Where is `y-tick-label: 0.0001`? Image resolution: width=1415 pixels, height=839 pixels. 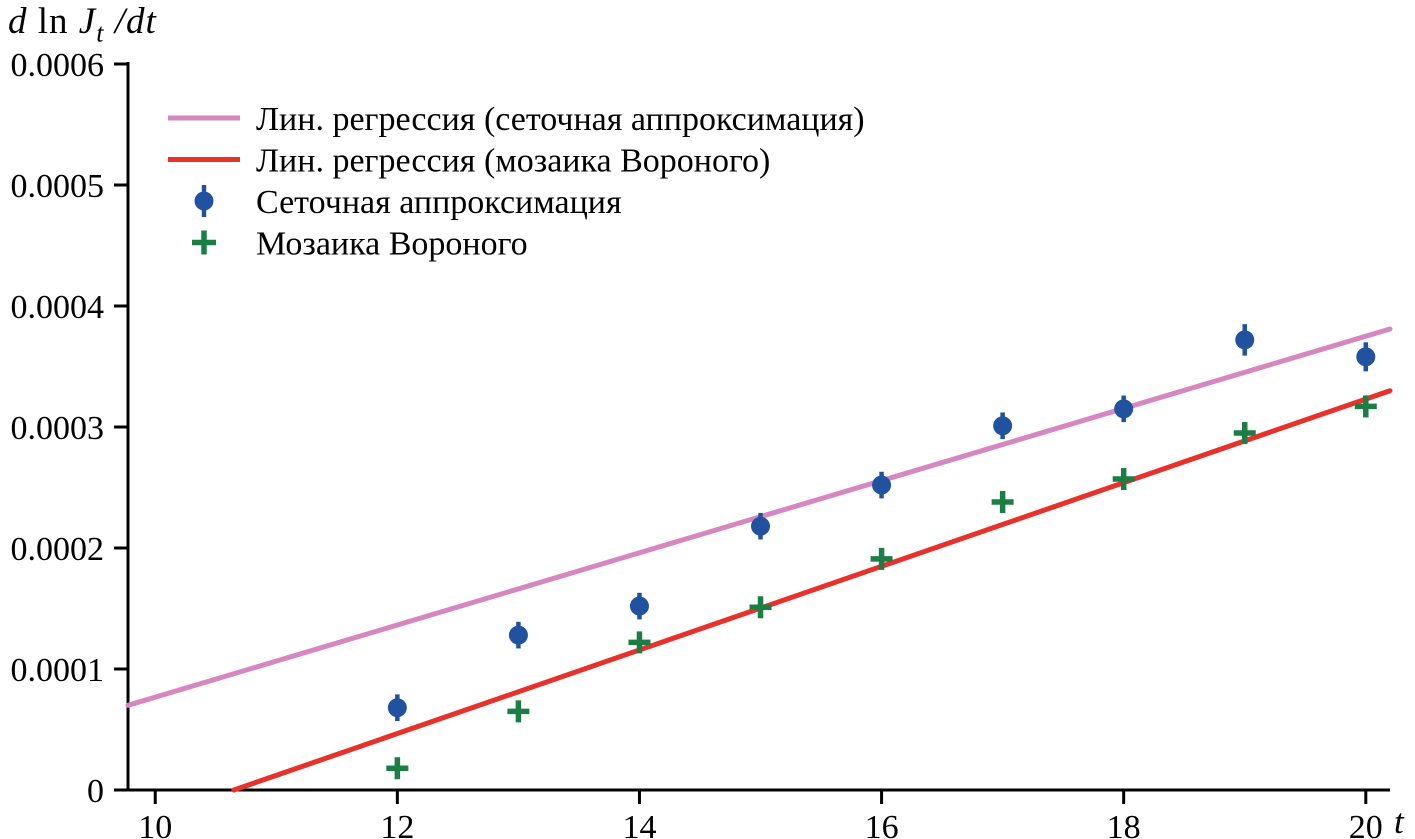
y-tick-label: 0.0001 is located at coordinates (58, 670).